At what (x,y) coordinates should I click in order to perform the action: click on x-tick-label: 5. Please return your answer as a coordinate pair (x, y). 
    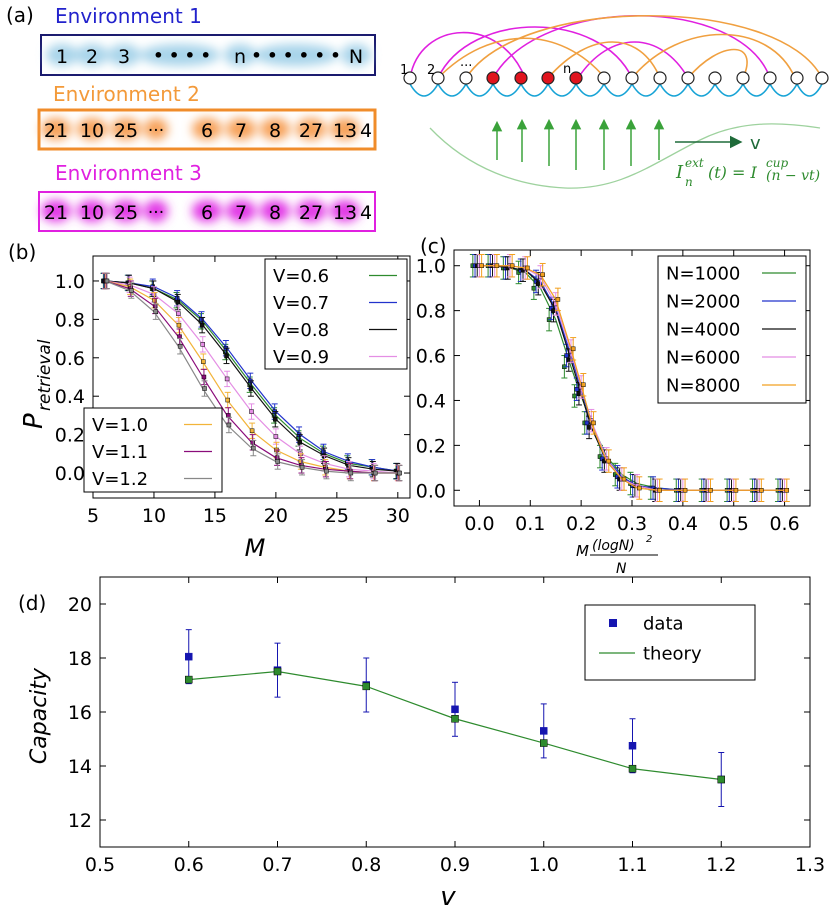
    Looking at the image, I should click on (93, 516).